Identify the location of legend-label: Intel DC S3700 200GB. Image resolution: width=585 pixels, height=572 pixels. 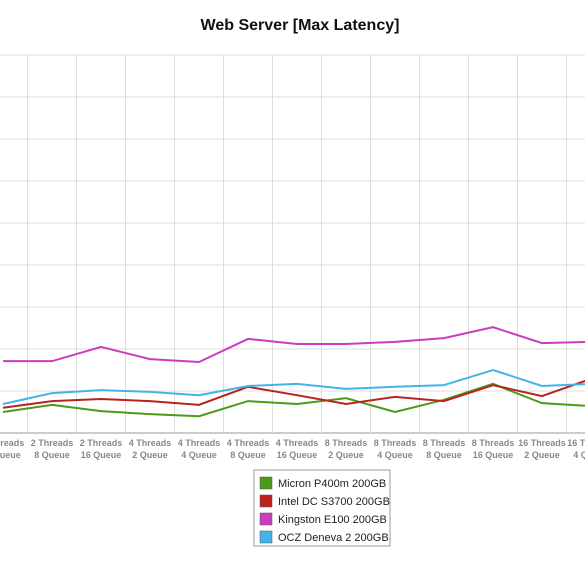
(334, 502).